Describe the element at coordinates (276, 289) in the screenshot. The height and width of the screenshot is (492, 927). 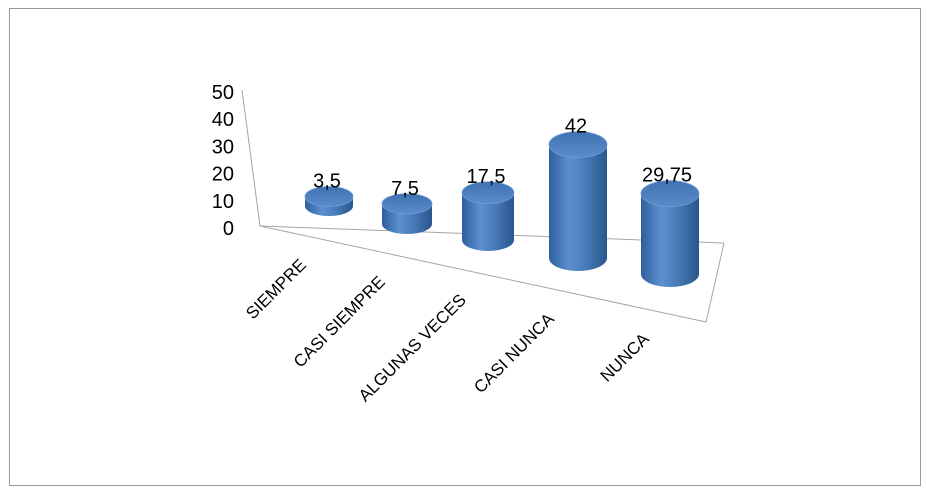
I see `x-category-label: SIEMPRE` at that location.